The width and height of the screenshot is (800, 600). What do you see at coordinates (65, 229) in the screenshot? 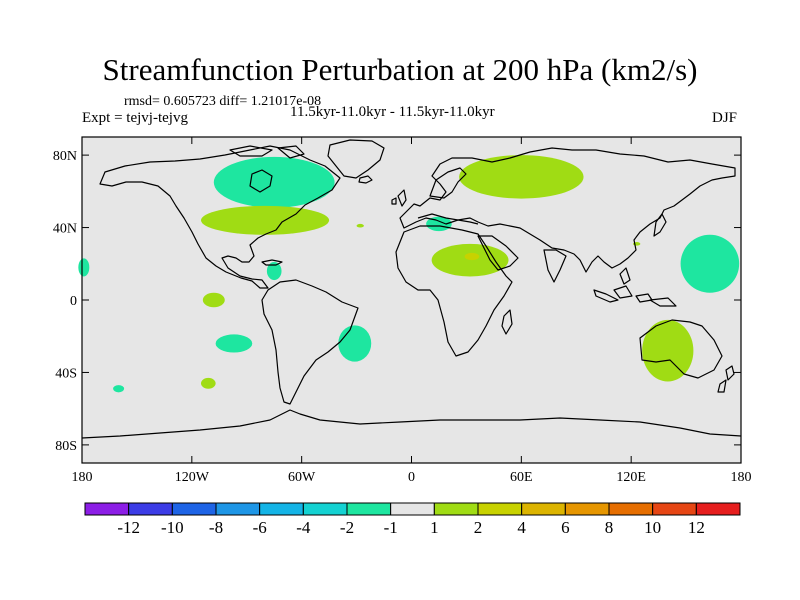
I see `y-tick-label: 40N` at bounding box center [65, 229].